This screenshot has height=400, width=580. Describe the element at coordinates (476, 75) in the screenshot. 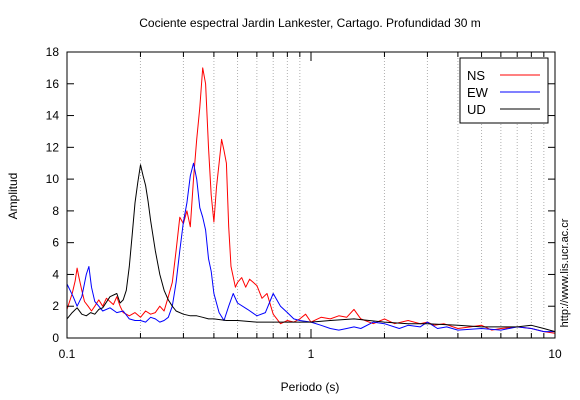

I see `legend-label-ns: NS` at that location.